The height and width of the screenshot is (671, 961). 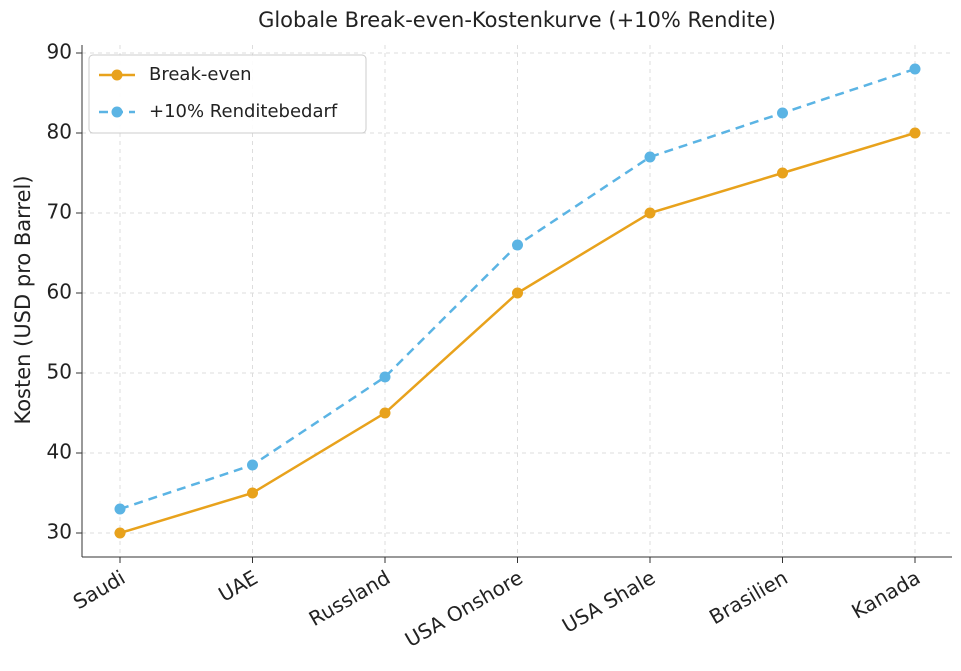 I want to click on x-tick-label: USA Onshore, so click(x=464, y=608).